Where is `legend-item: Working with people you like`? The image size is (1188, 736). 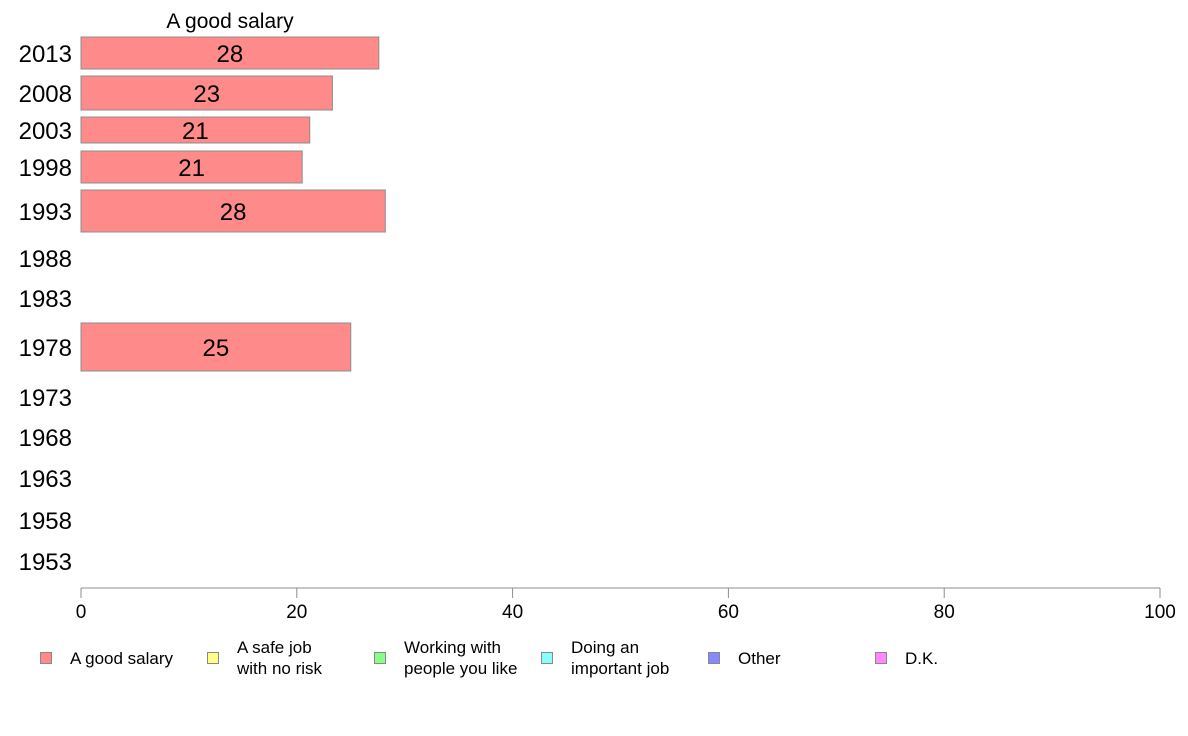
legend-item: Working with people you like is located at coordinates (445, 658).